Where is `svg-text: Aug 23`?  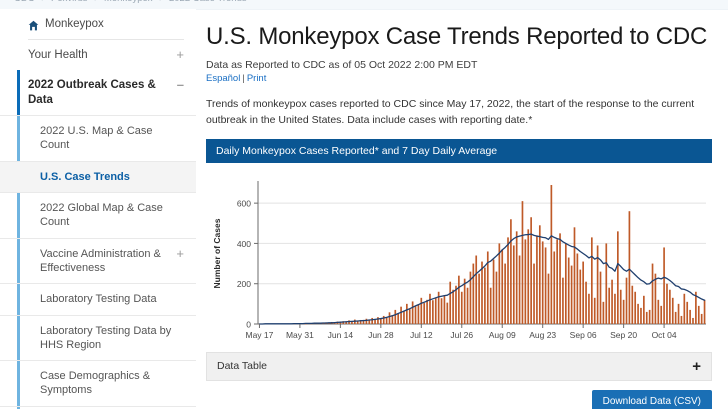
svg-text: Aug 23 is located at coordinates (542, 335).